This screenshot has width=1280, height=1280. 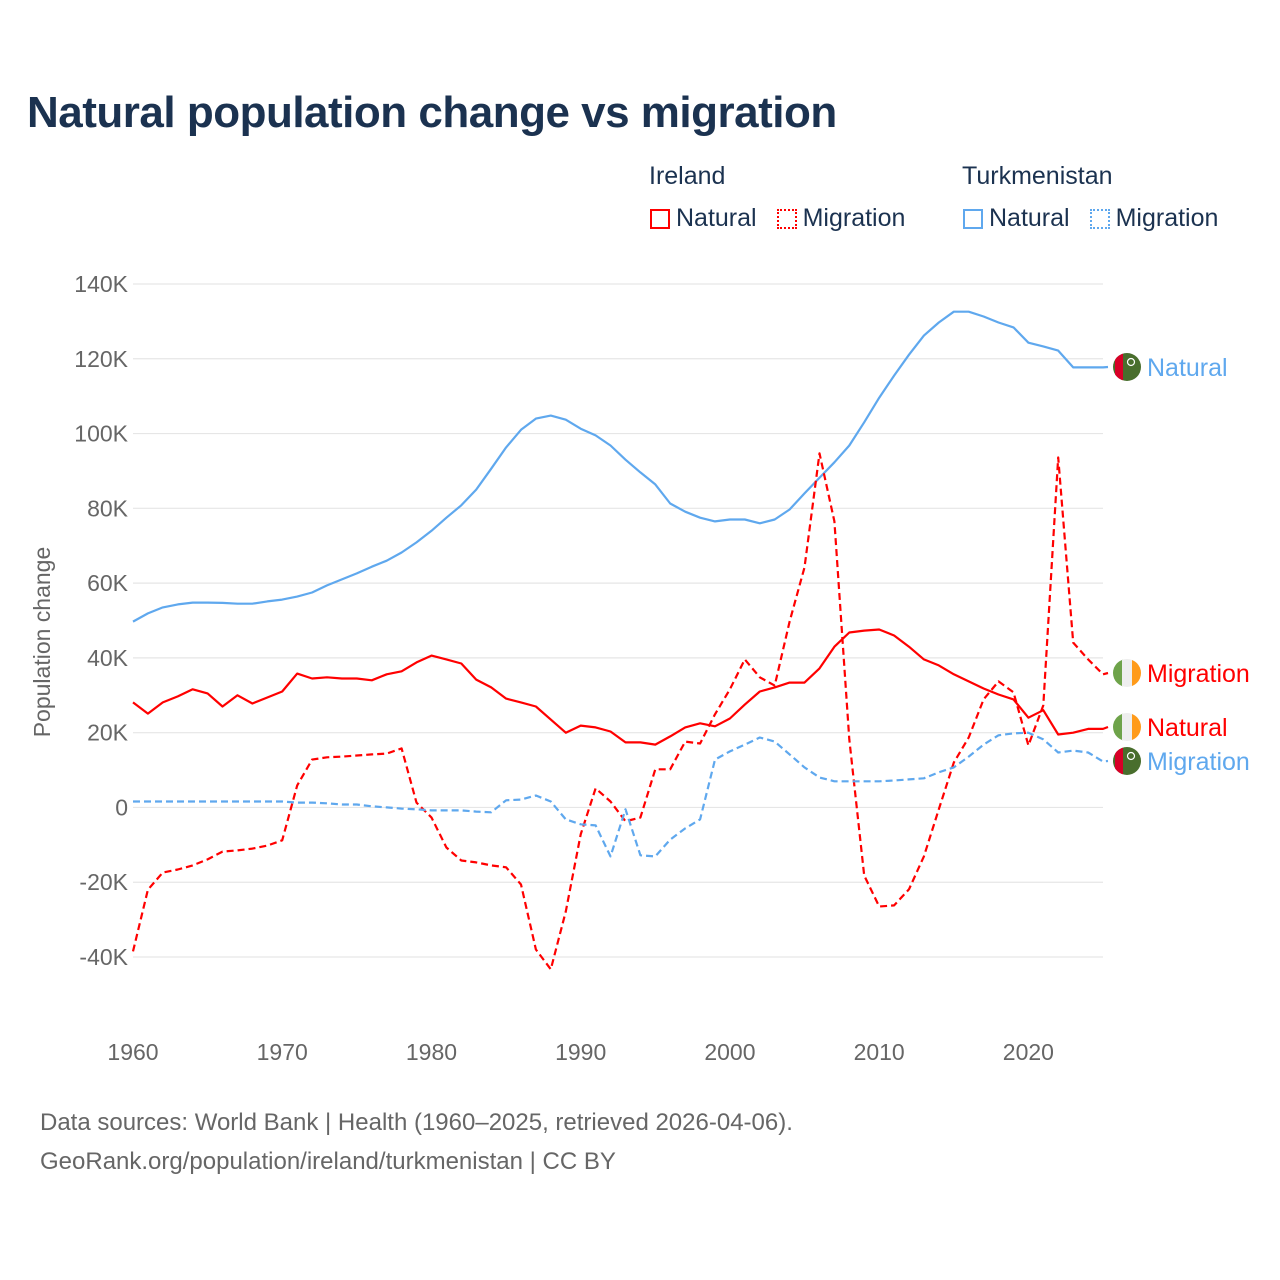 What do you see at coordinates (432, 112) in the screenshot?
I see `chart-title: Natural population change vs migration` at bounding box center [432, 112].